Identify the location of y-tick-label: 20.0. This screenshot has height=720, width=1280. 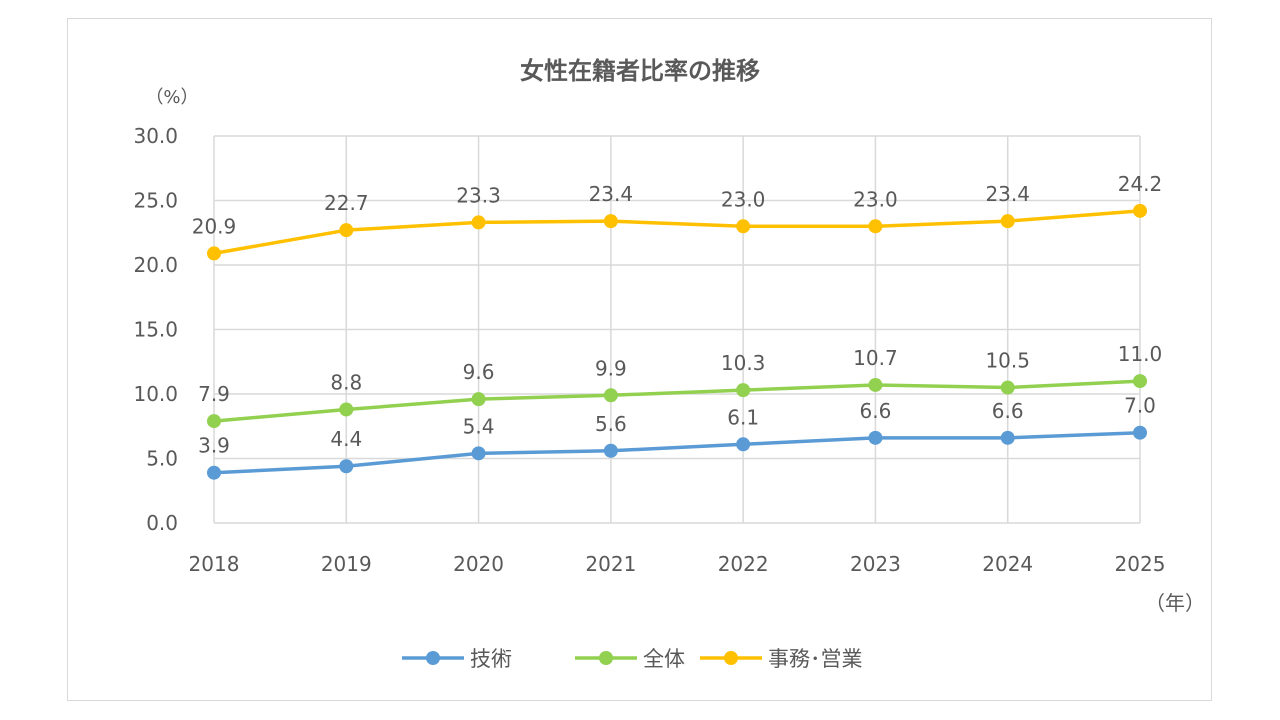
(155, 265).